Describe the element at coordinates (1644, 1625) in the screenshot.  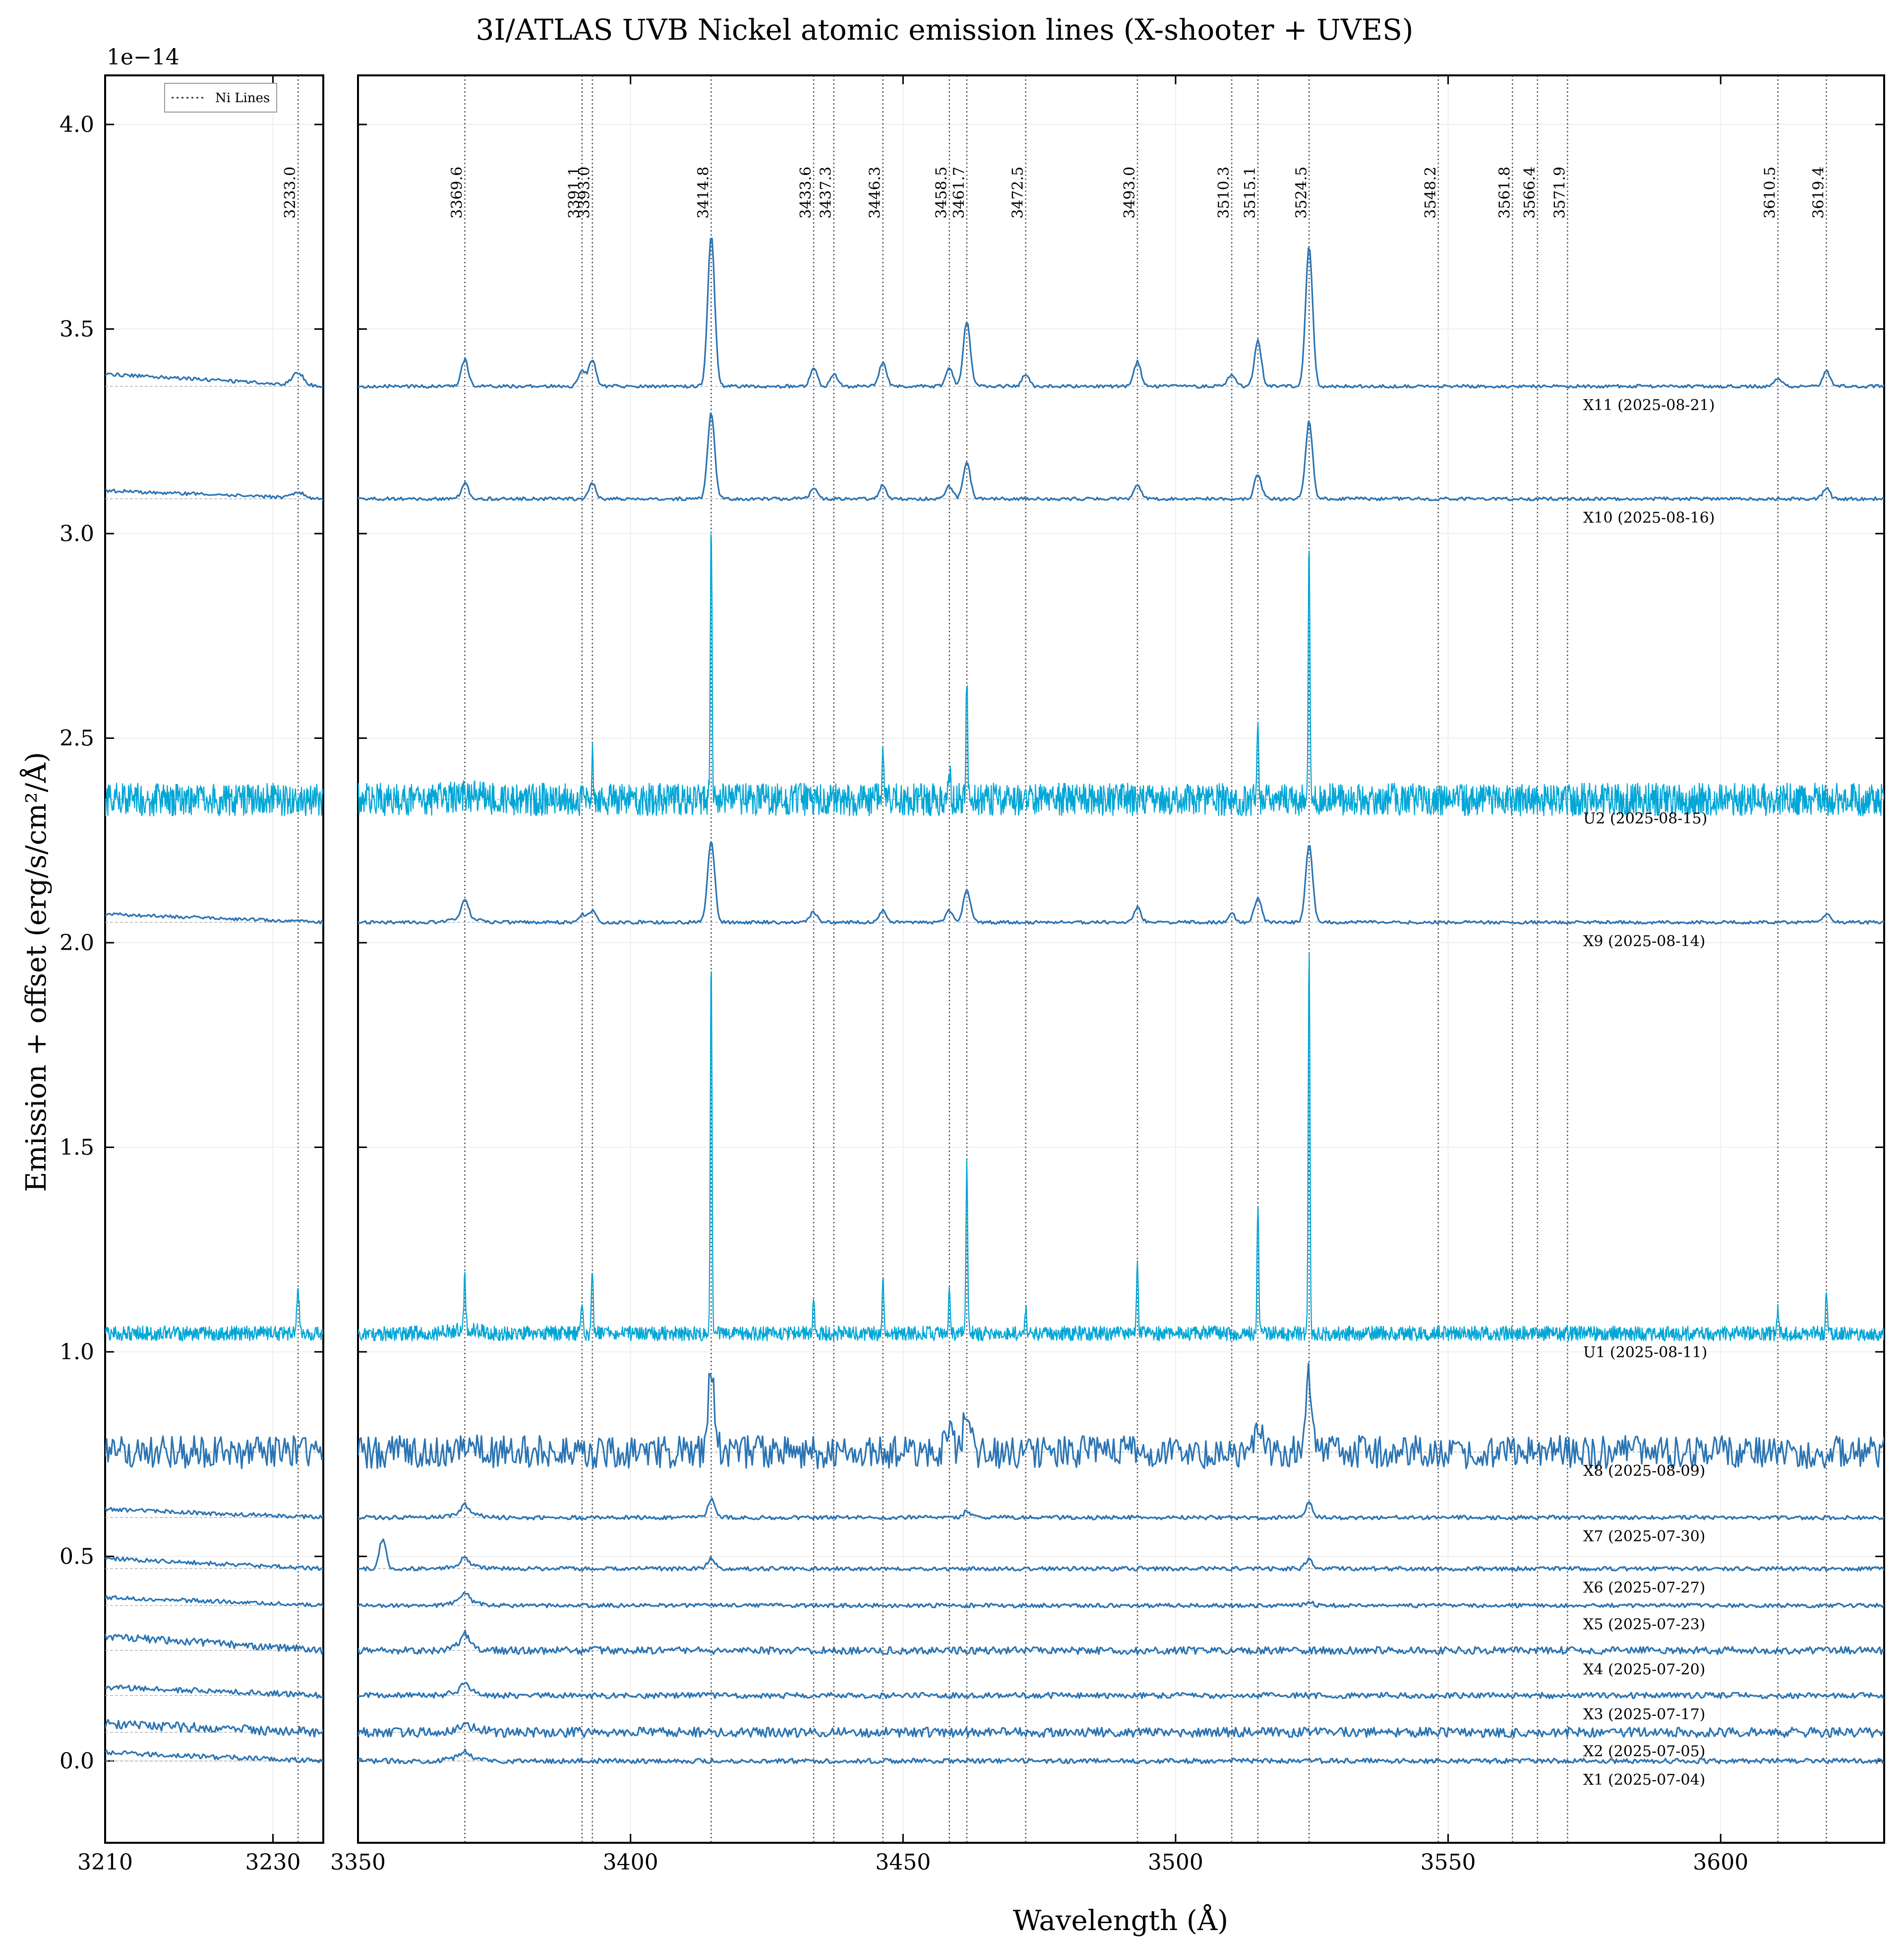
I see `series-label: X5 (2025-07-23)` at that location.